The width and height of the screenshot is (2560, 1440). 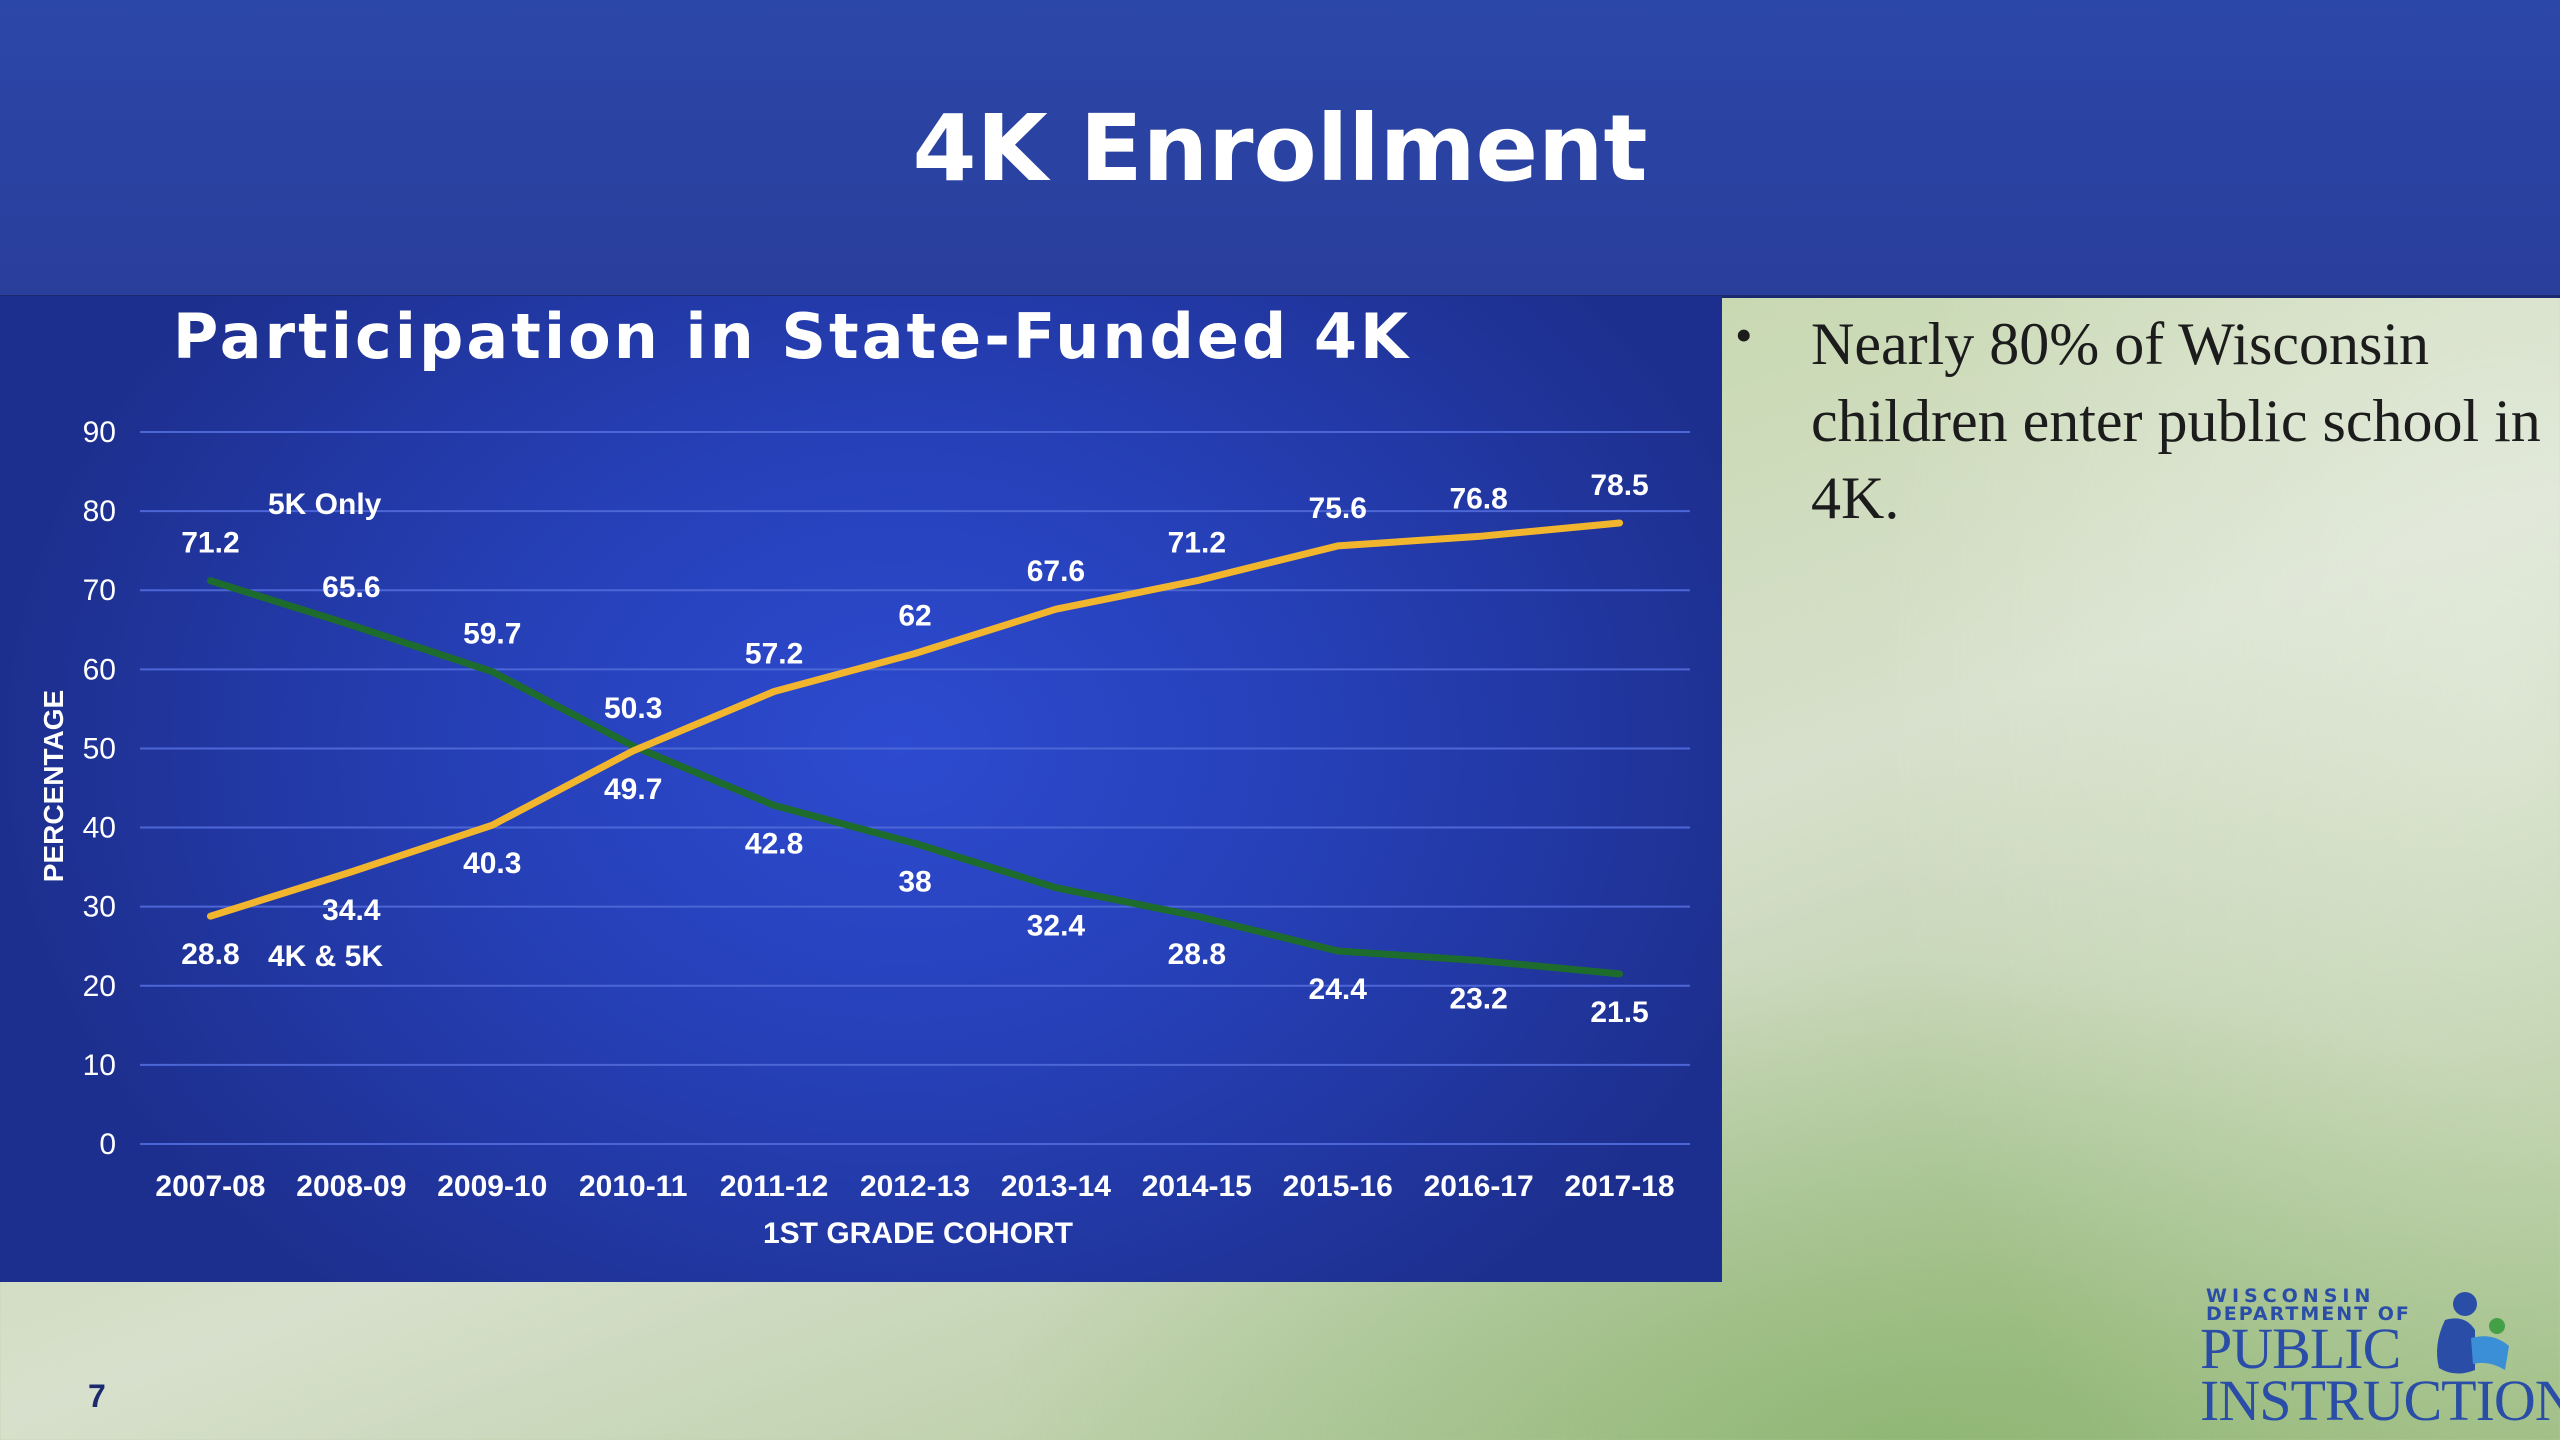 What do you see at coordinates (1197, 954) in the screenshot?
I see `data-label-5k-only: 28.8` at bounding box center [1197, 954].